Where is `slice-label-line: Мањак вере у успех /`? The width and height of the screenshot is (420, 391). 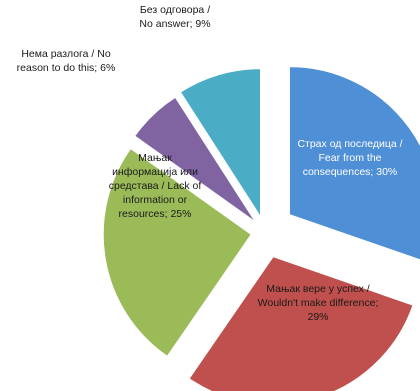
slice-label-line: Мањак вере у успех / is located at coordinates (317, 289).